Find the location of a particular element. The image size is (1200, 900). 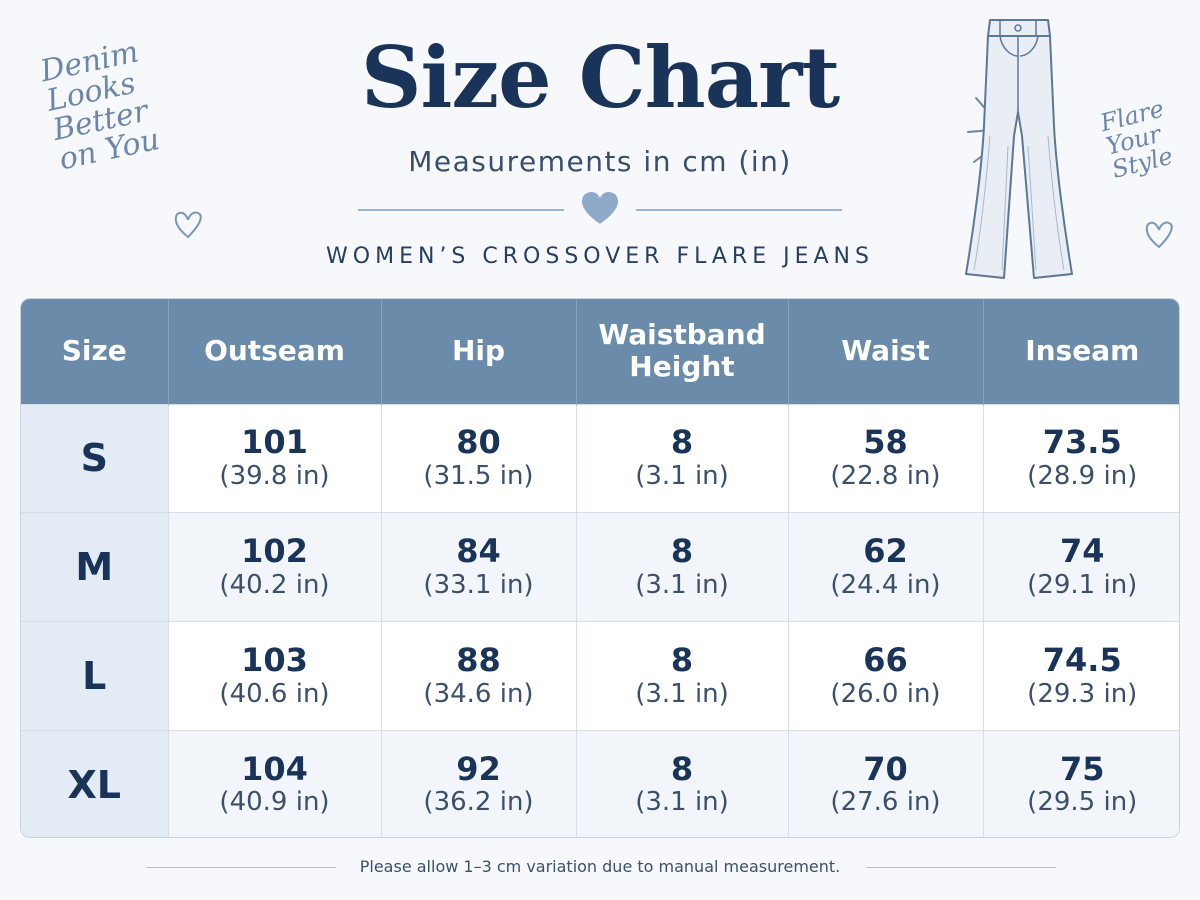

table-cell: 103 (40.6 in) is located at coordinates (275, 675).